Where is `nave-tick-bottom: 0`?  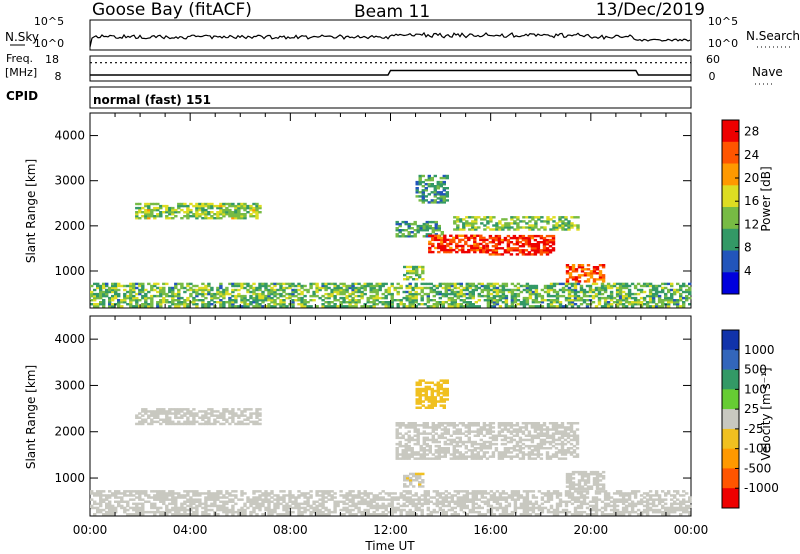 nave-tick-bottom: 0 is located at coordinates (712, 76).